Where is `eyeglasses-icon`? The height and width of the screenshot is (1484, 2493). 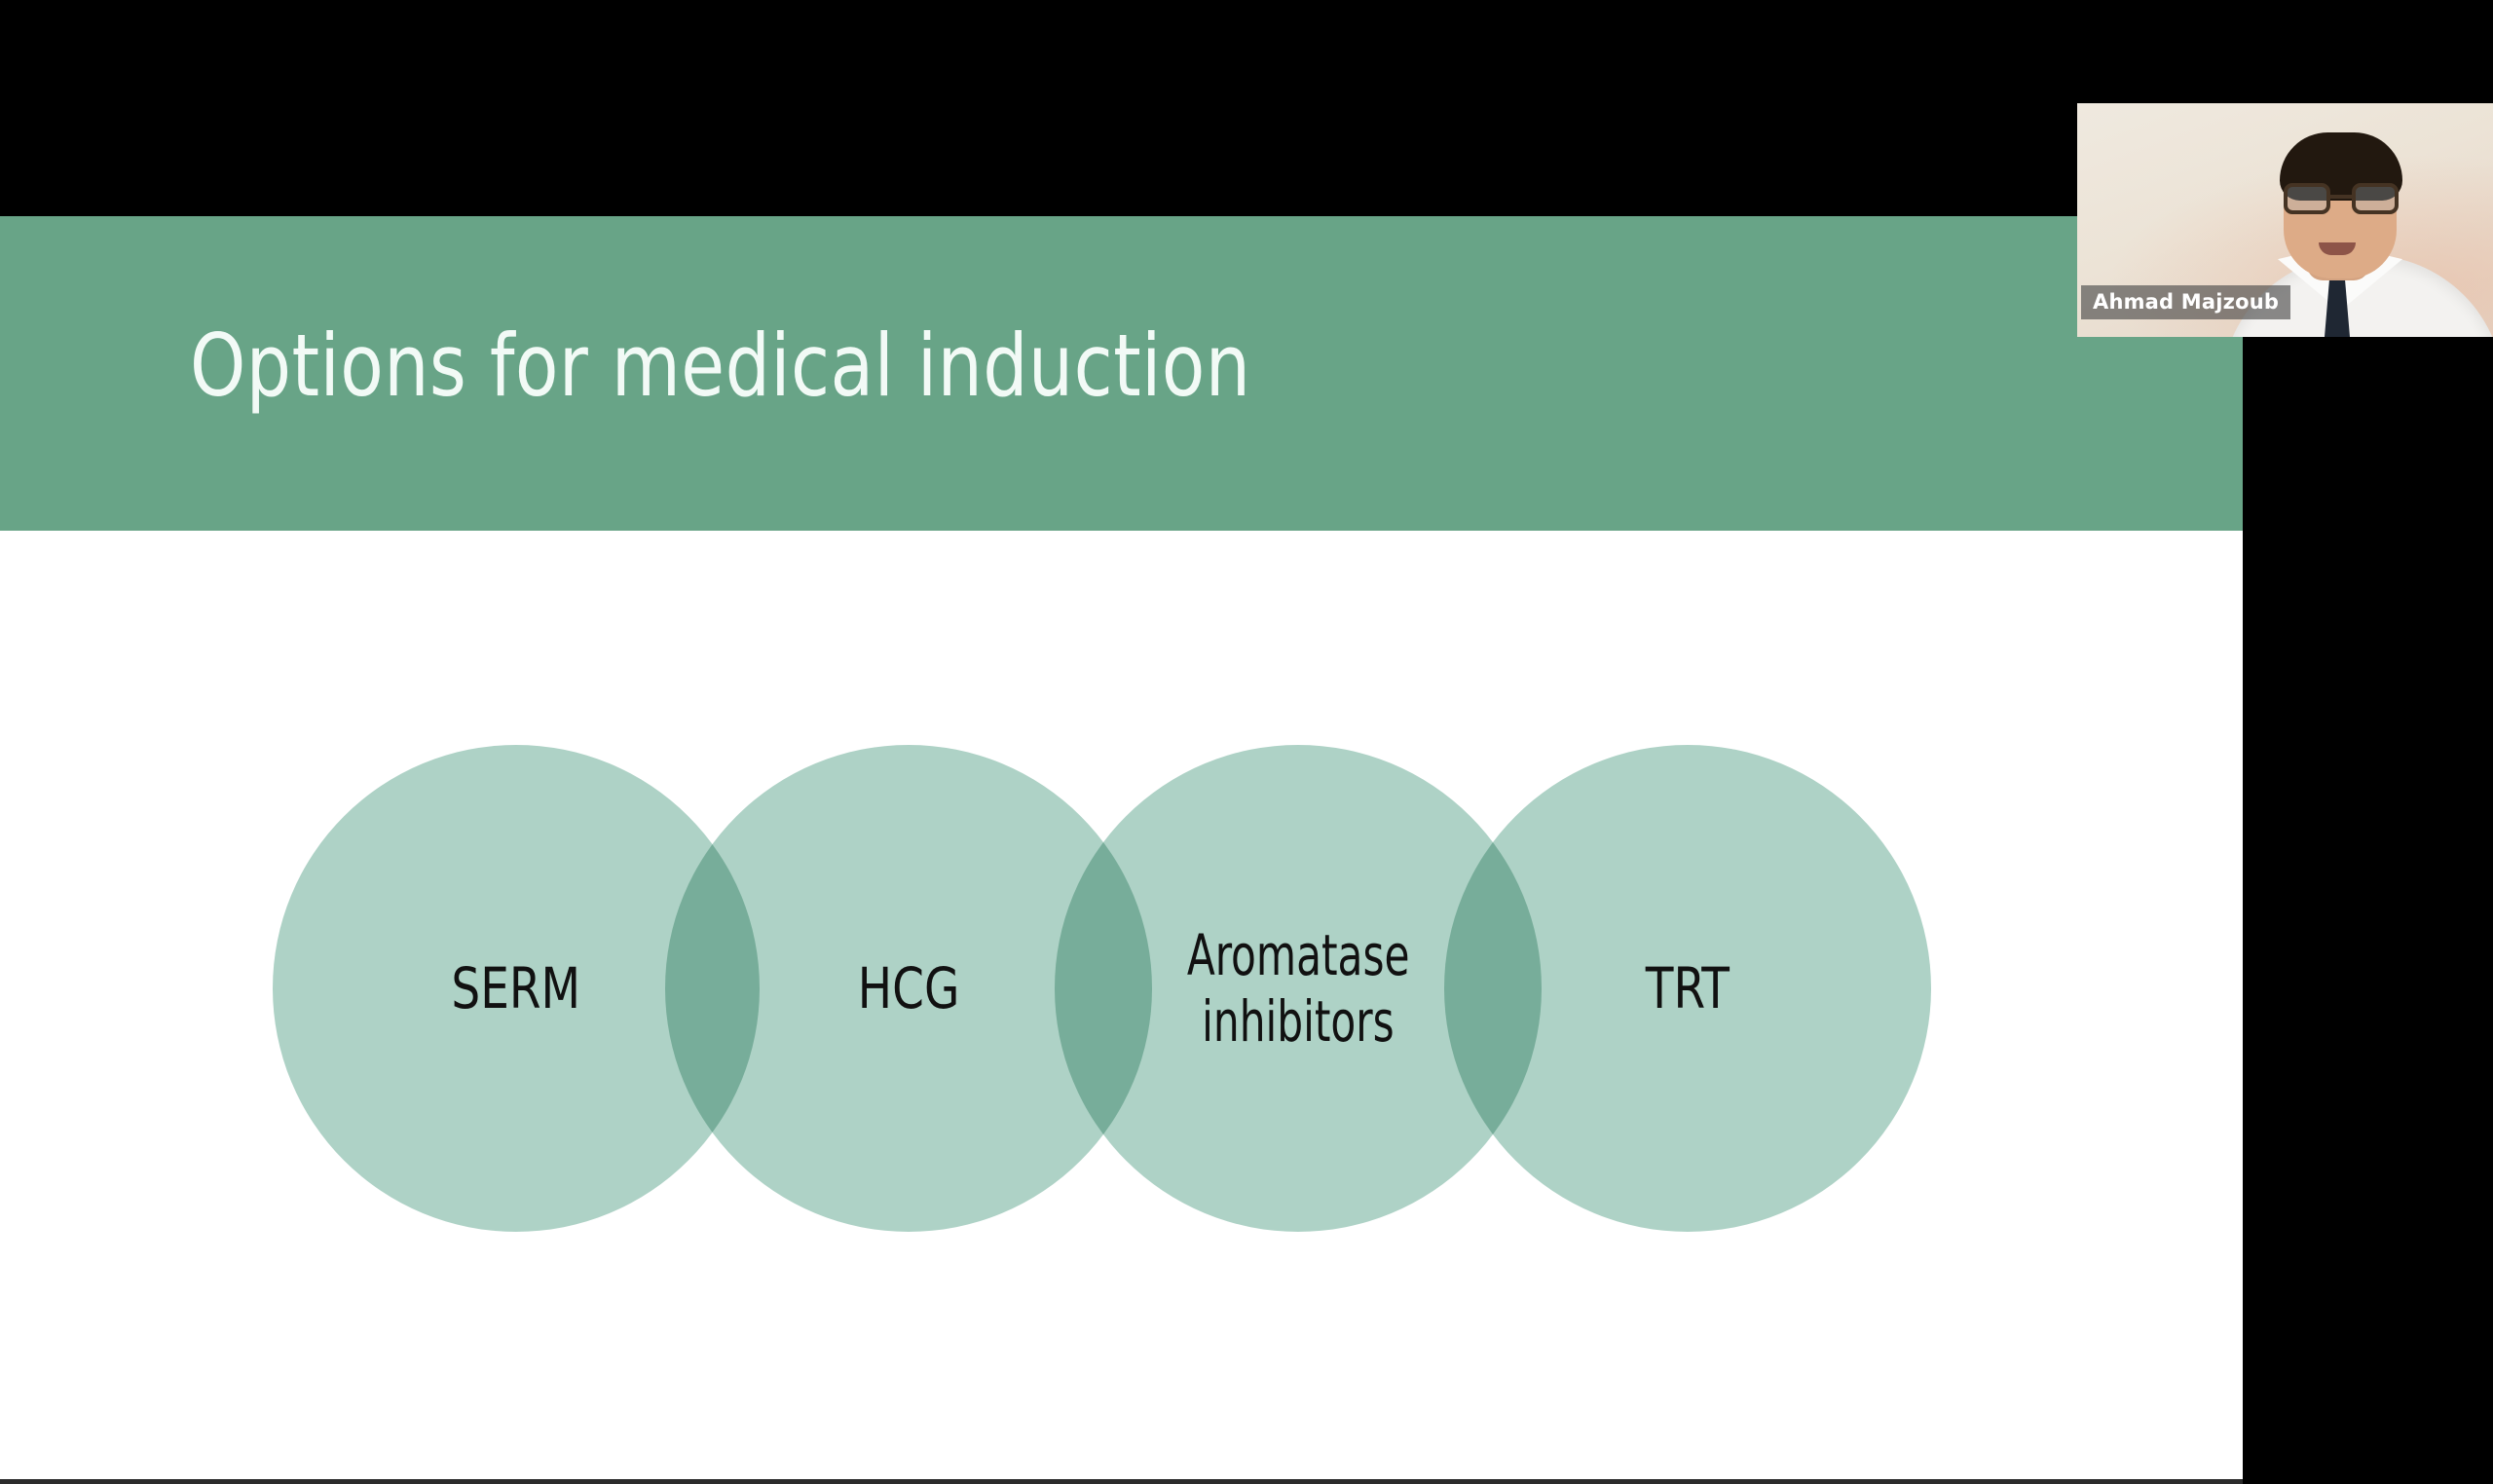 eyeglasses-icon is located at coordinates (2342, 198).